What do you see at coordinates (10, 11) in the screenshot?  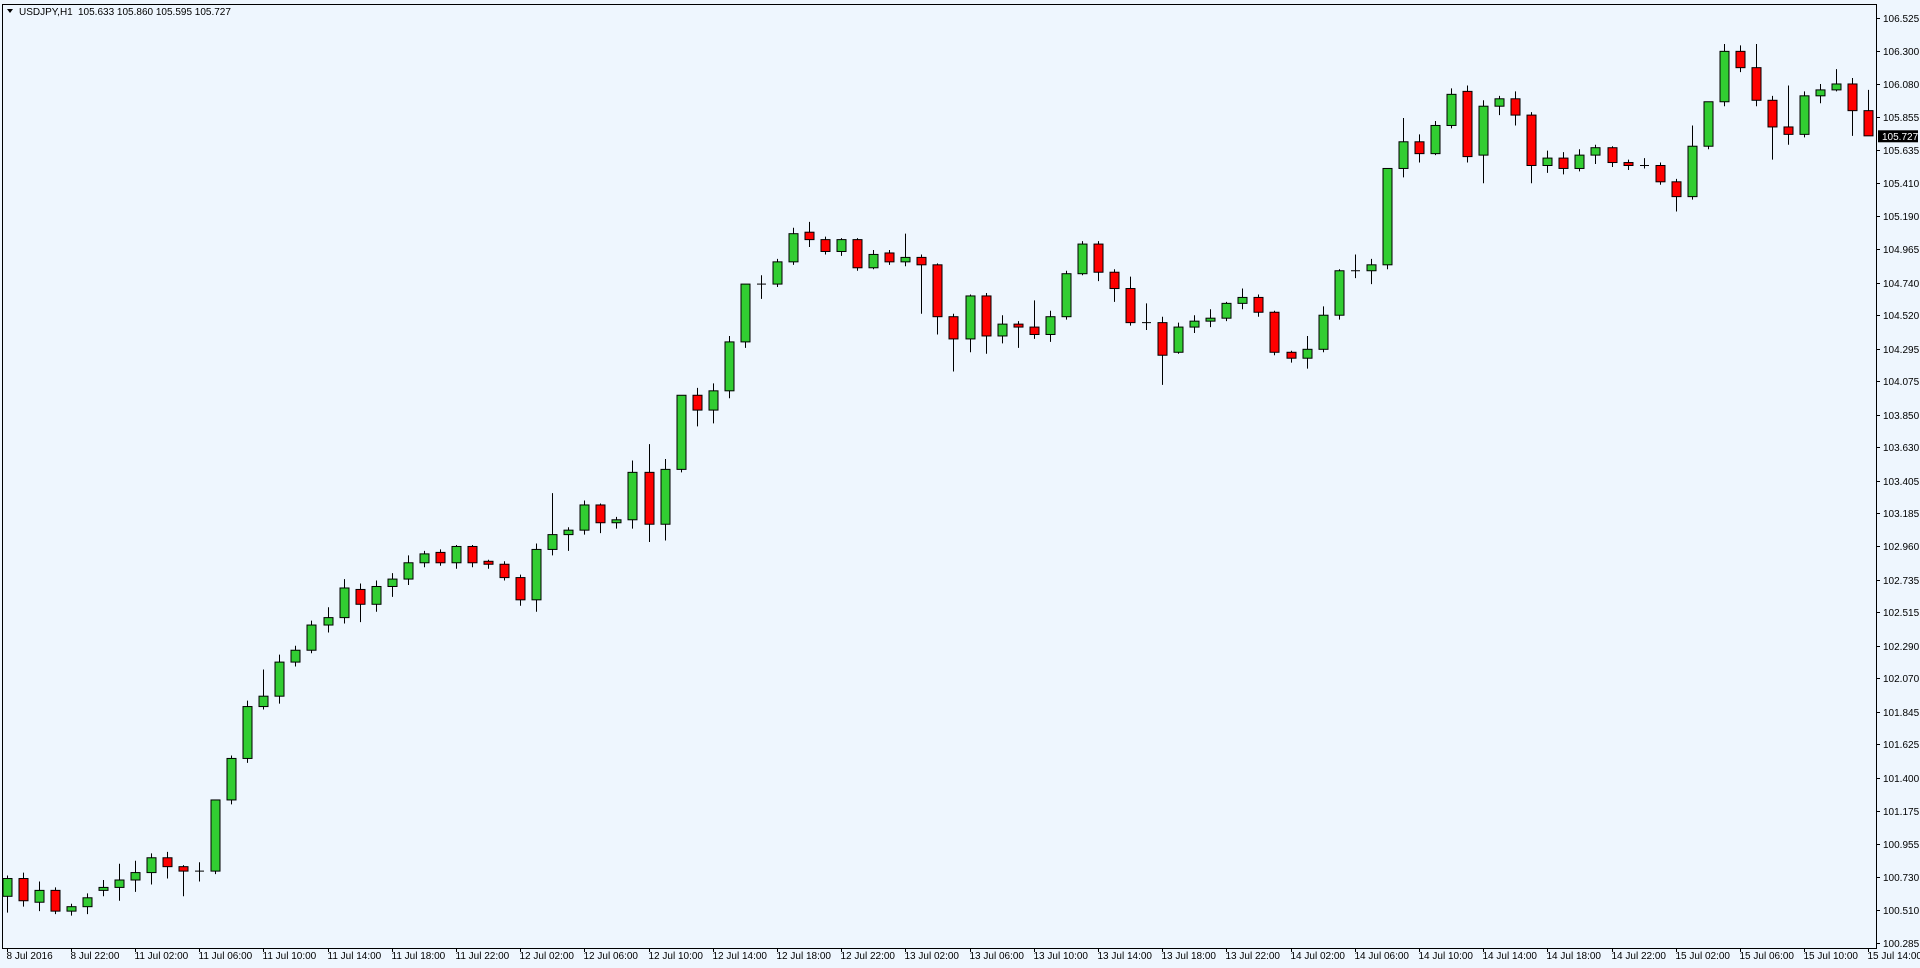 I see `triangle-down-icon` at bounding box center [10, 11].